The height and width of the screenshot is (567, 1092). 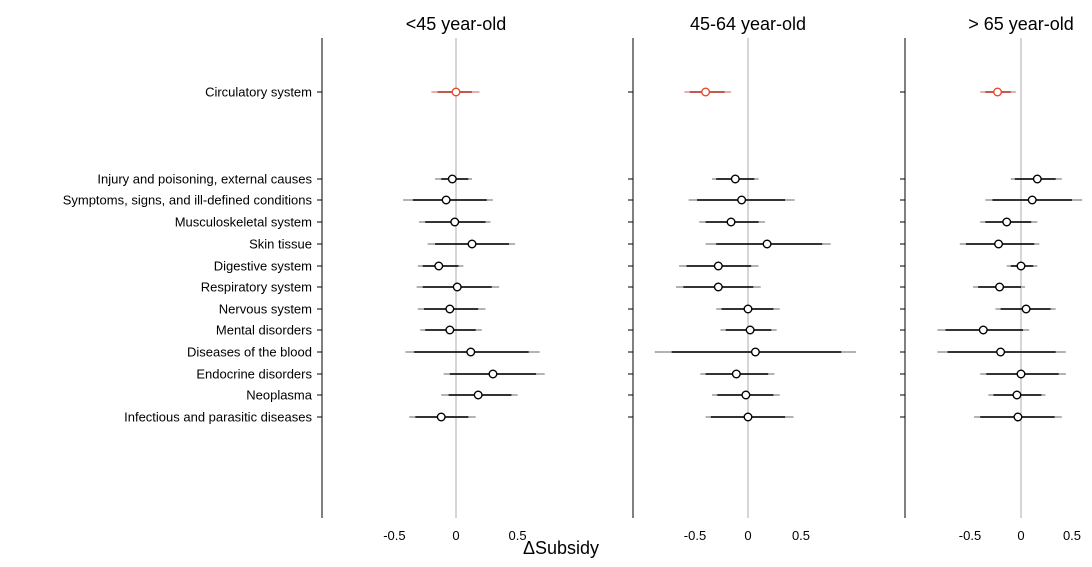 What do you see at coordinates (204, 179) in the screenshot?
I see `category-label: Injury and poisoning, external causes` at bounding box center [204, 179].